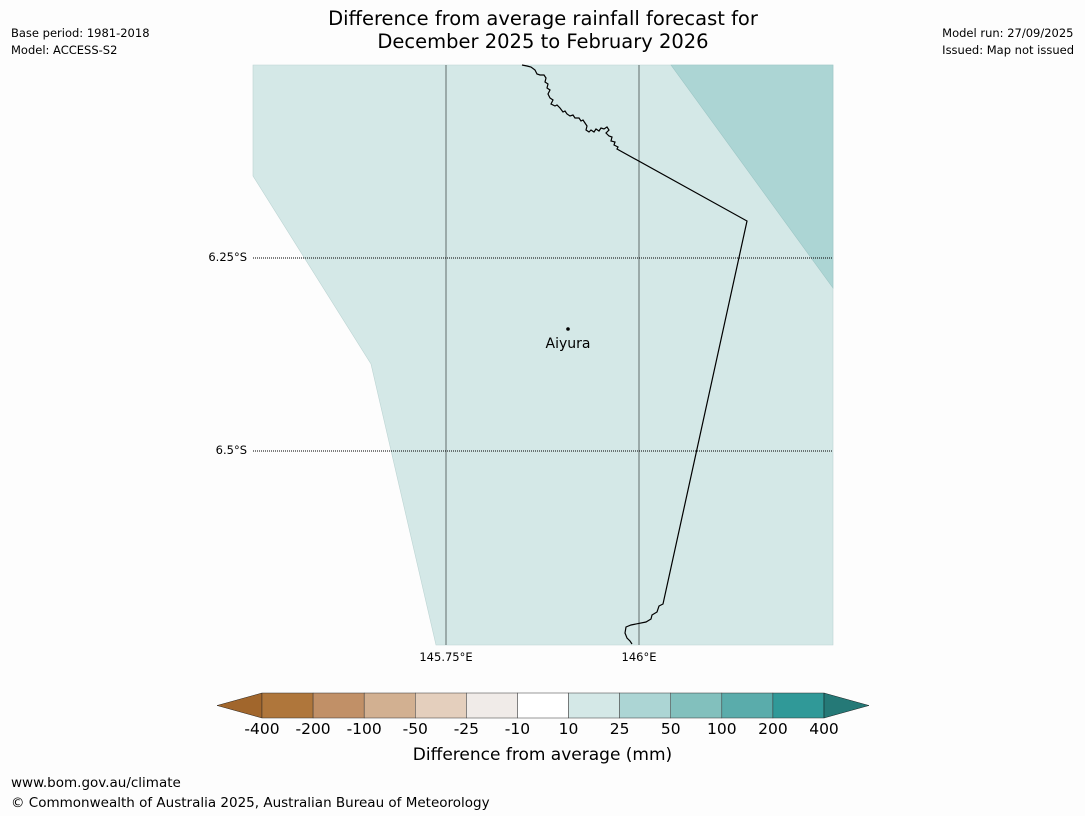 The width and height of the screenshot is (1085, 816). What do you see at coordinates (466, 729) in the screenshot?
I see `colorbar-tick-label: -25` at bounding box center [466, 729].